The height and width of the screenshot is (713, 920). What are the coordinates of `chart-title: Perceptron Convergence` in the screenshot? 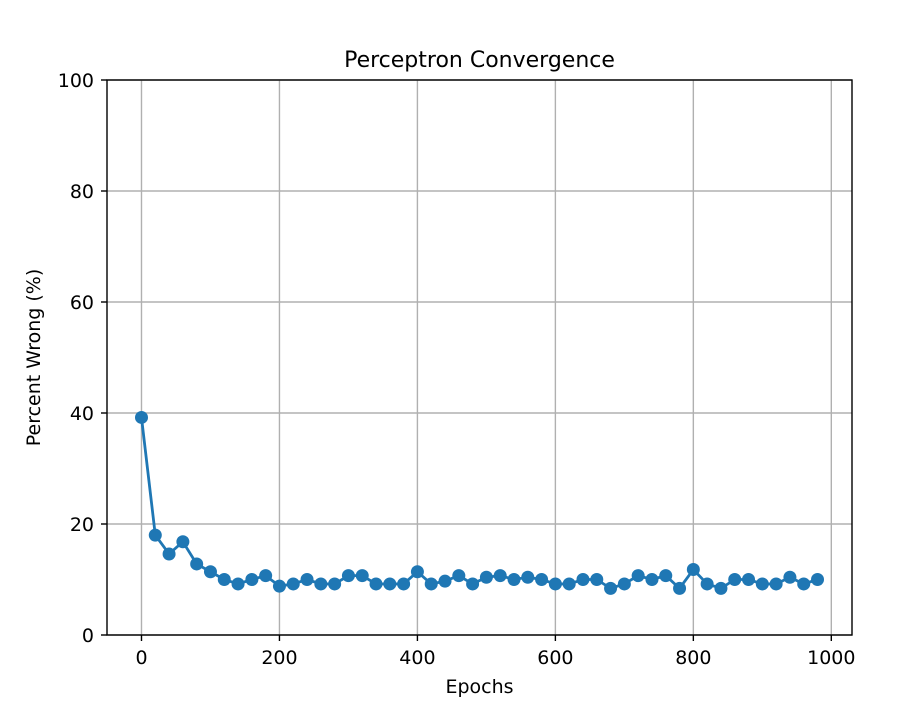 It's located at (479, 60).